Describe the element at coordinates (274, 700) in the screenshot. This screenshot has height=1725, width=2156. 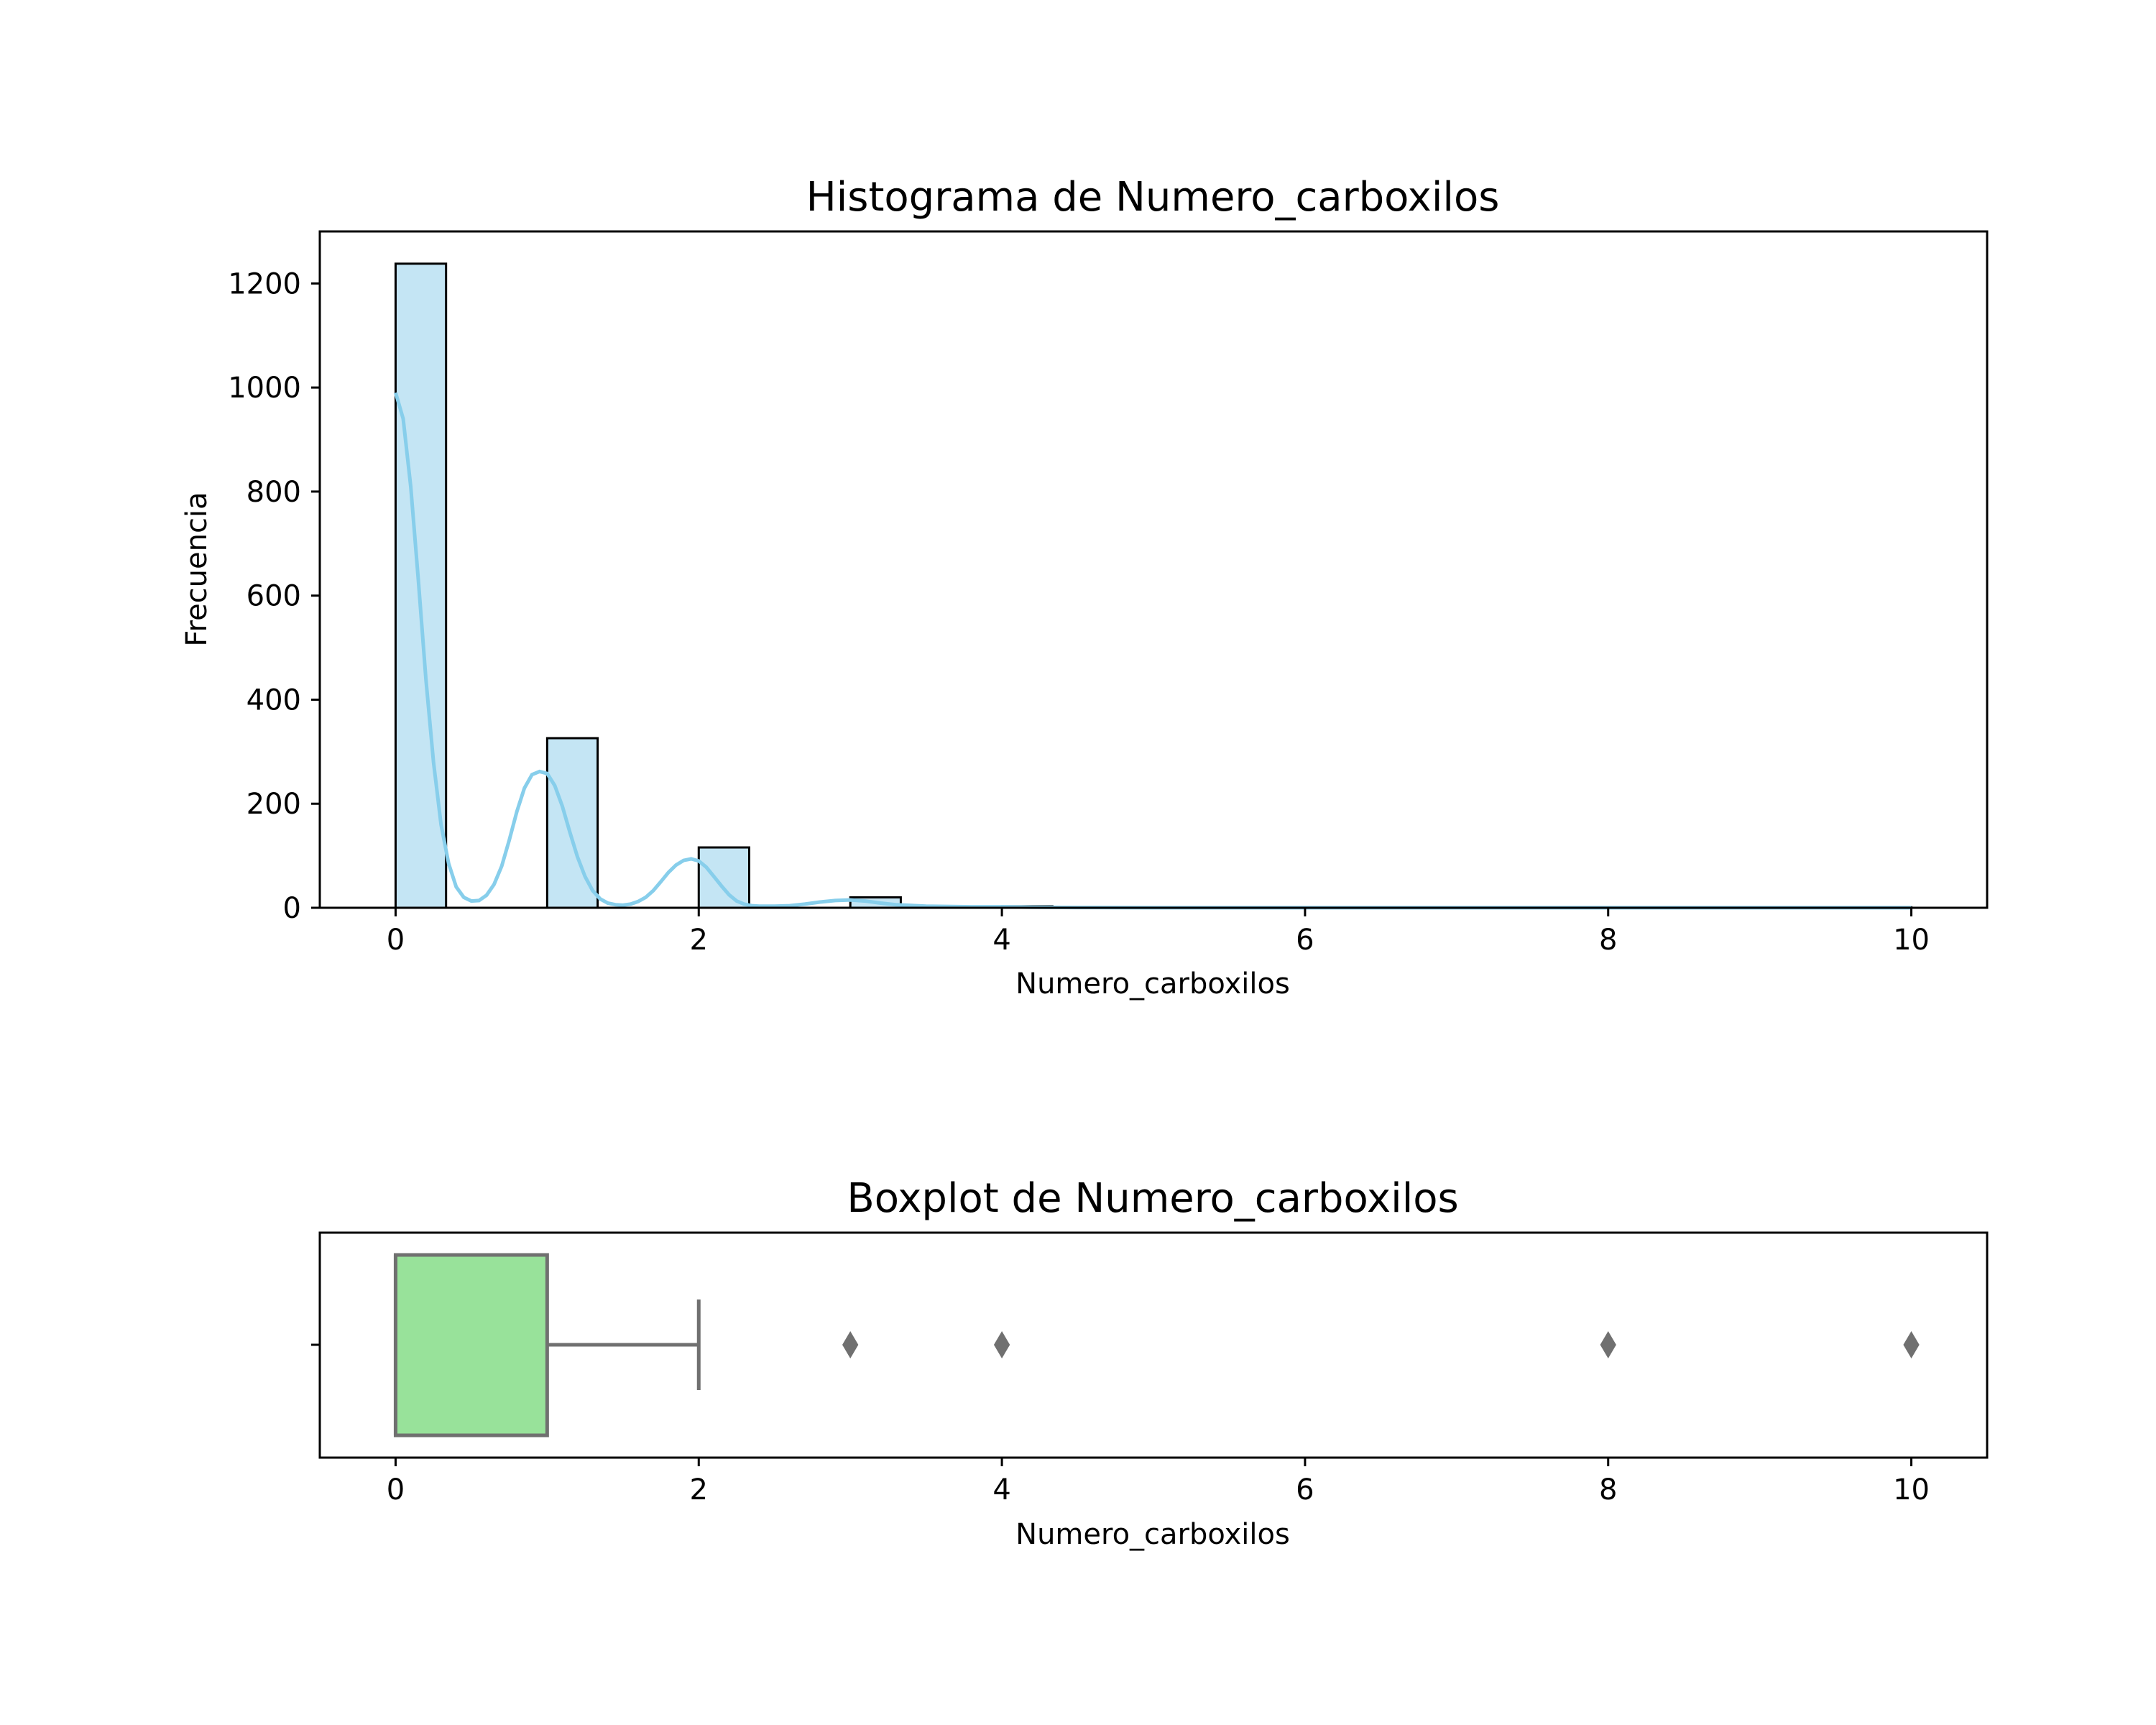
I see `histogram-y-tick-label: 400` at that location.